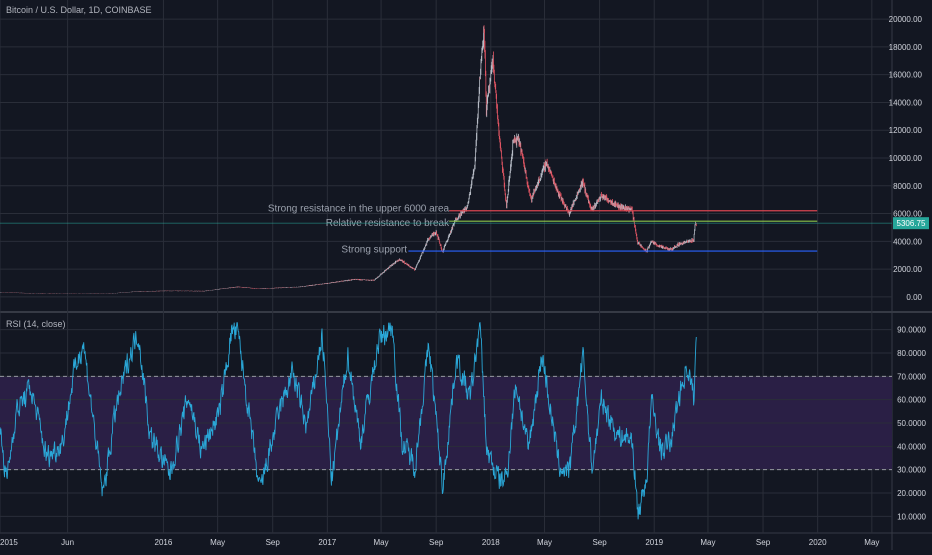  I want to click on rsi-axis-label: 70.0000, so click(911, 376).